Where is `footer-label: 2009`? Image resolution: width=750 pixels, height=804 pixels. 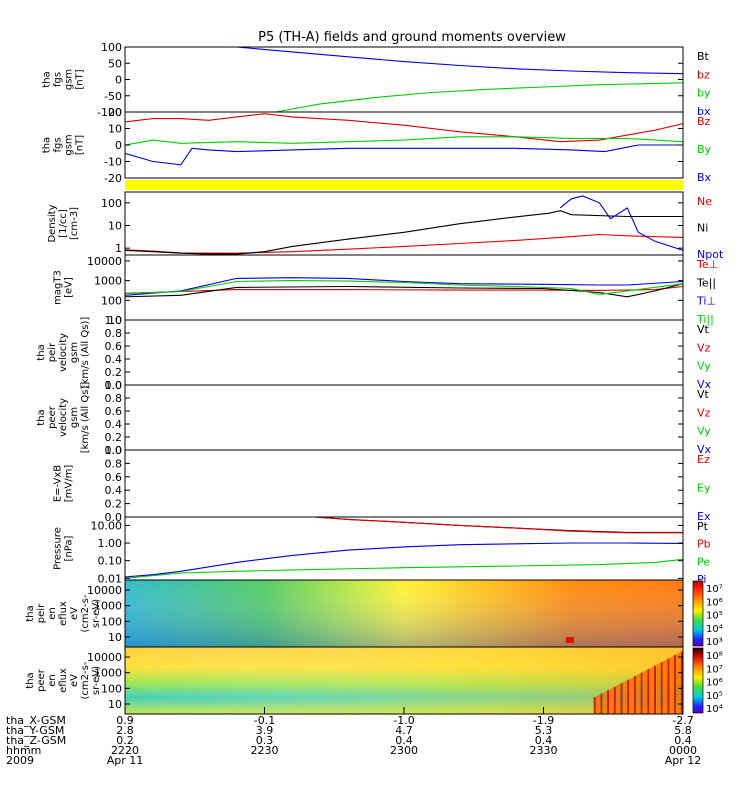
footer-label: 2009 is located at coordinates (20, 760).